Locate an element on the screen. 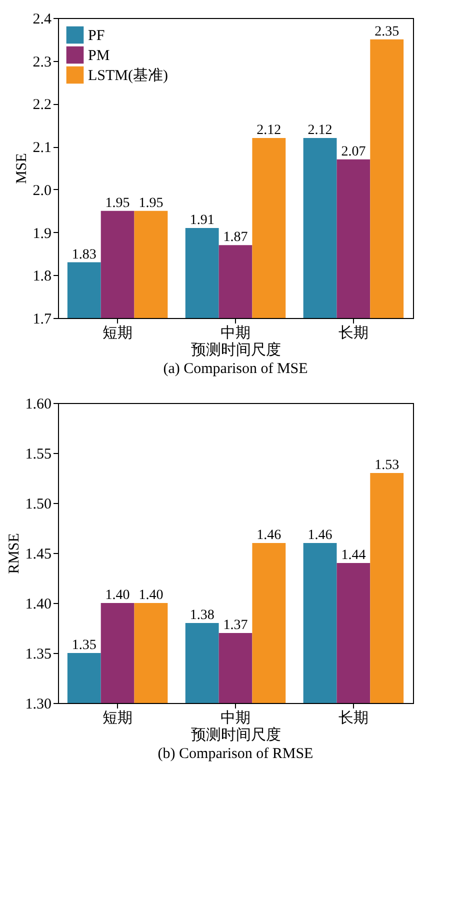 This screenshot has height=897, width=450. text: (a) Comparison of MSE is located at coordinates (235, 369).